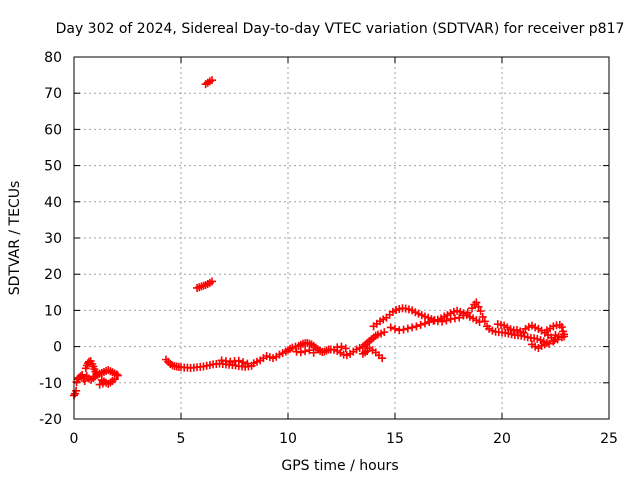 The image size is (640, 480). Describe the element at coordinates (339, 466) in the screenshot. I see `x-axis-label: GPS time / hours` at that location.